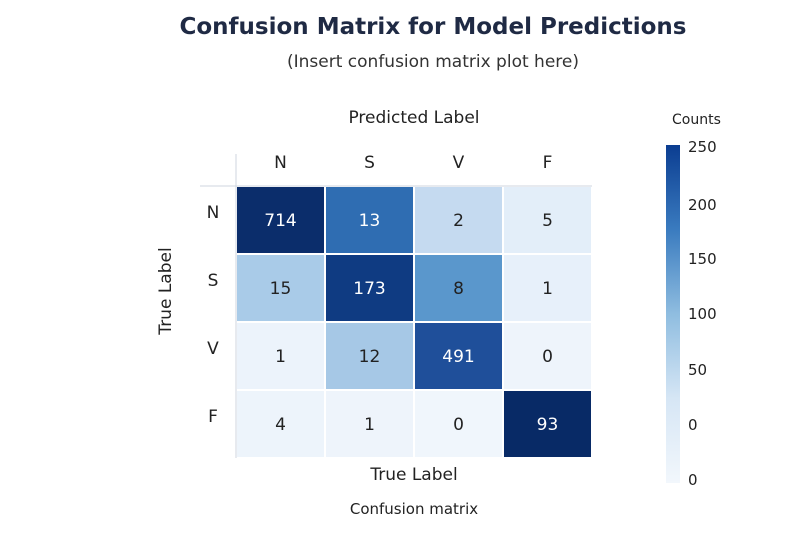 The width and height of the screenshot is (806, 537). Describe the element at coordinates (369, 163) in the screenshot. I see `x-tick-label: S` at that location.